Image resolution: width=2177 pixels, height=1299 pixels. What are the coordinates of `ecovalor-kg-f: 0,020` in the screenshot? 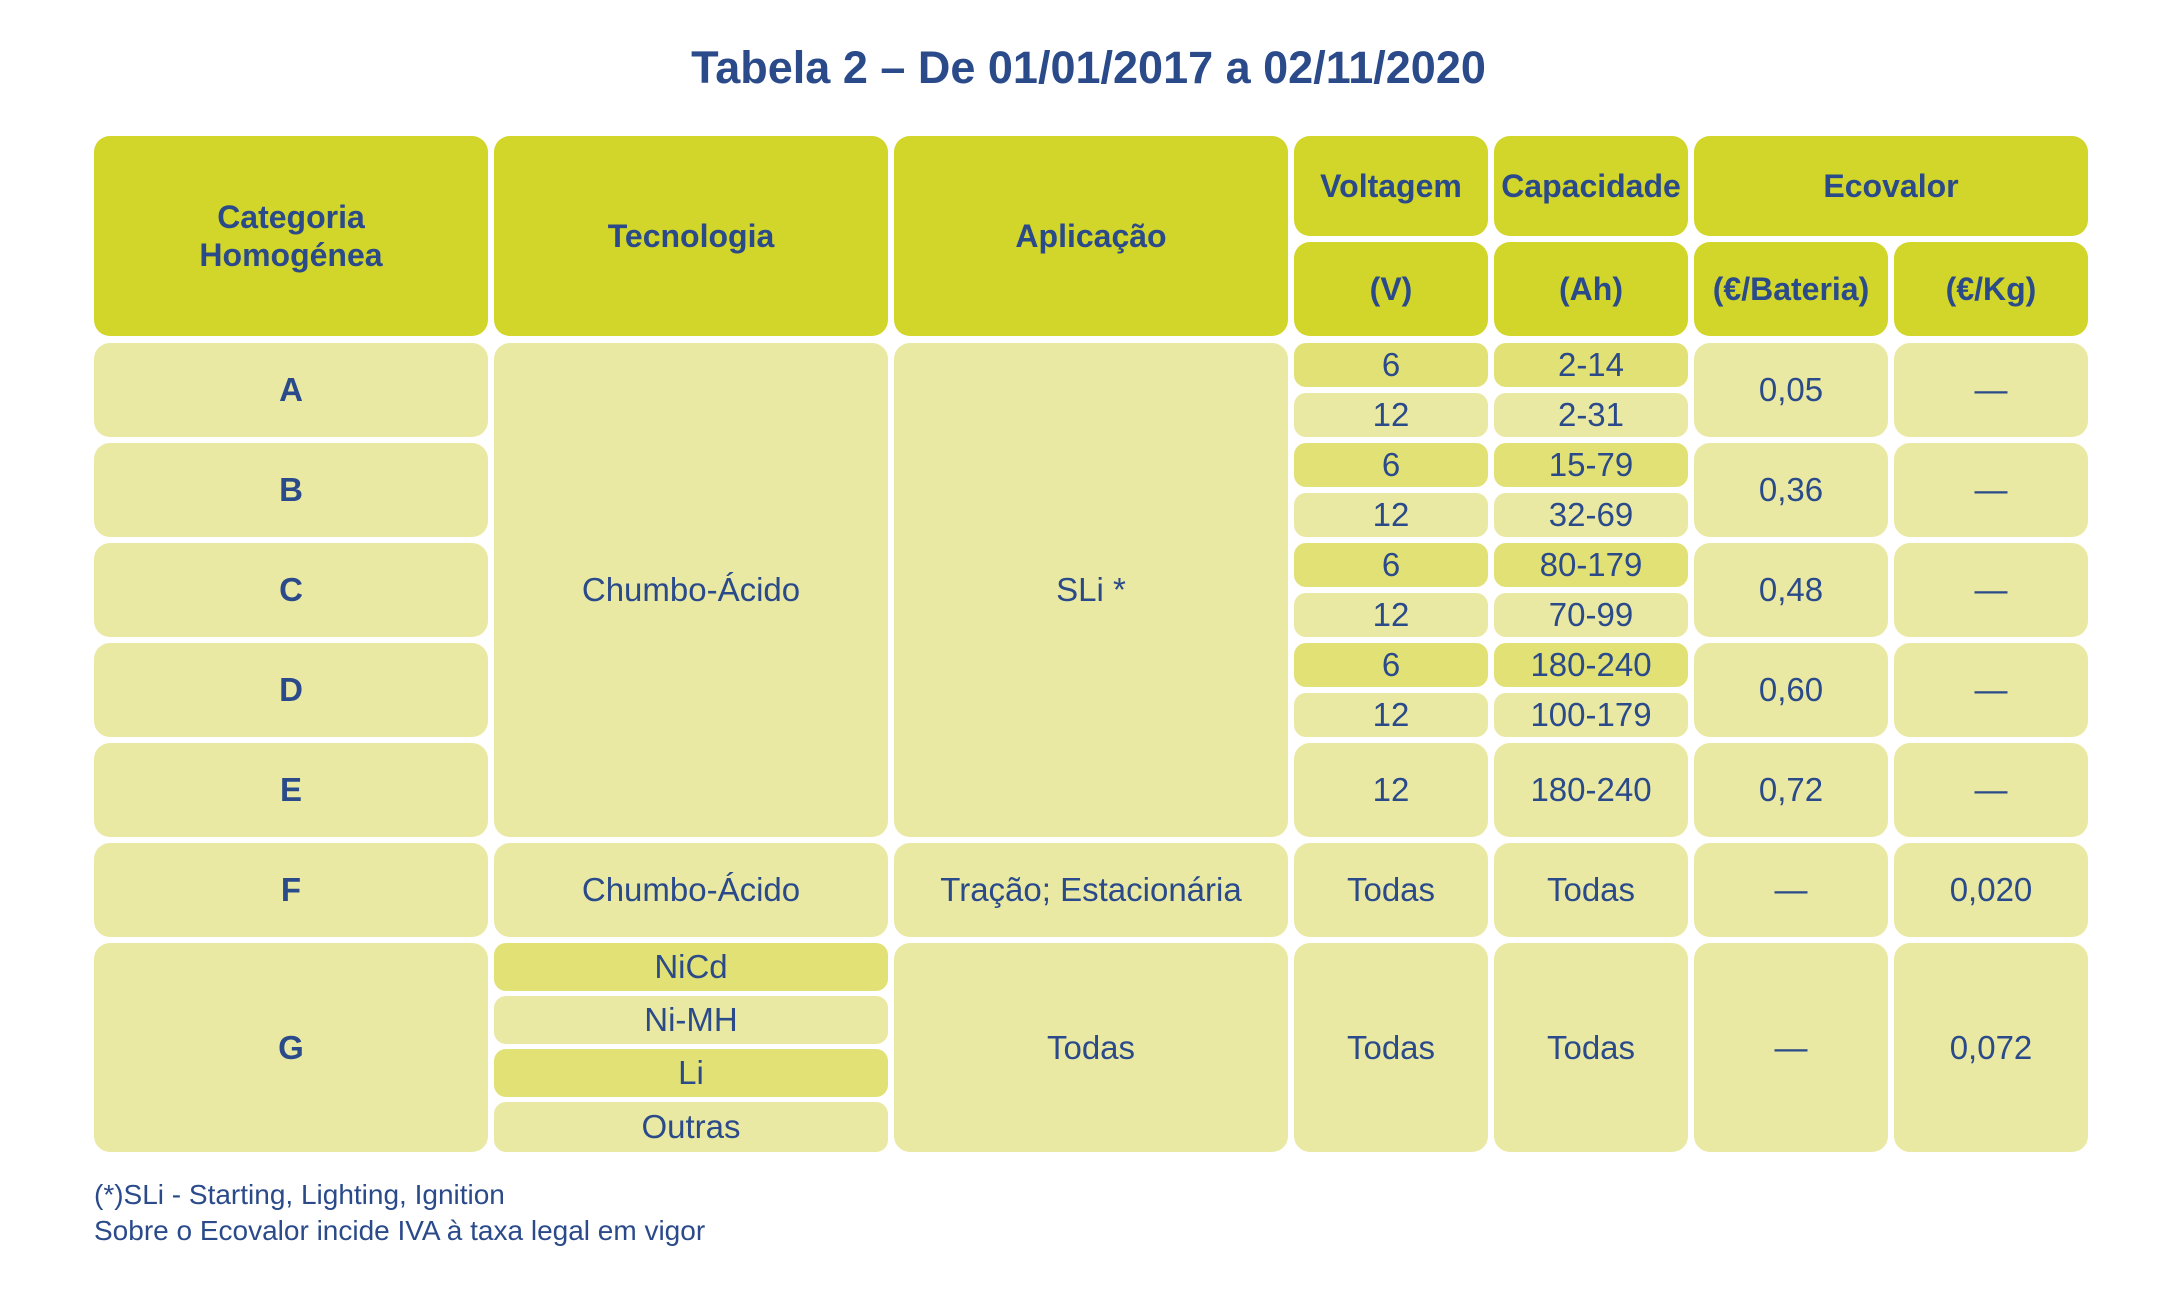 It's located at (1991, 890).